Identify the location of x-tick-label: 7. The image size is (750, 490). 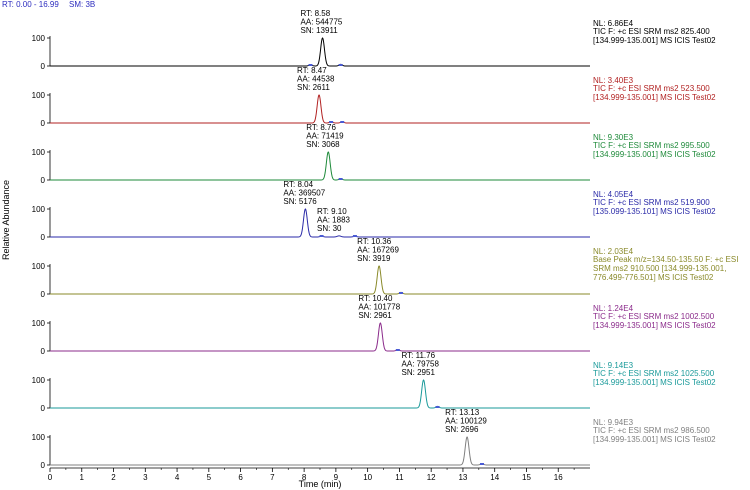
(272, 477).